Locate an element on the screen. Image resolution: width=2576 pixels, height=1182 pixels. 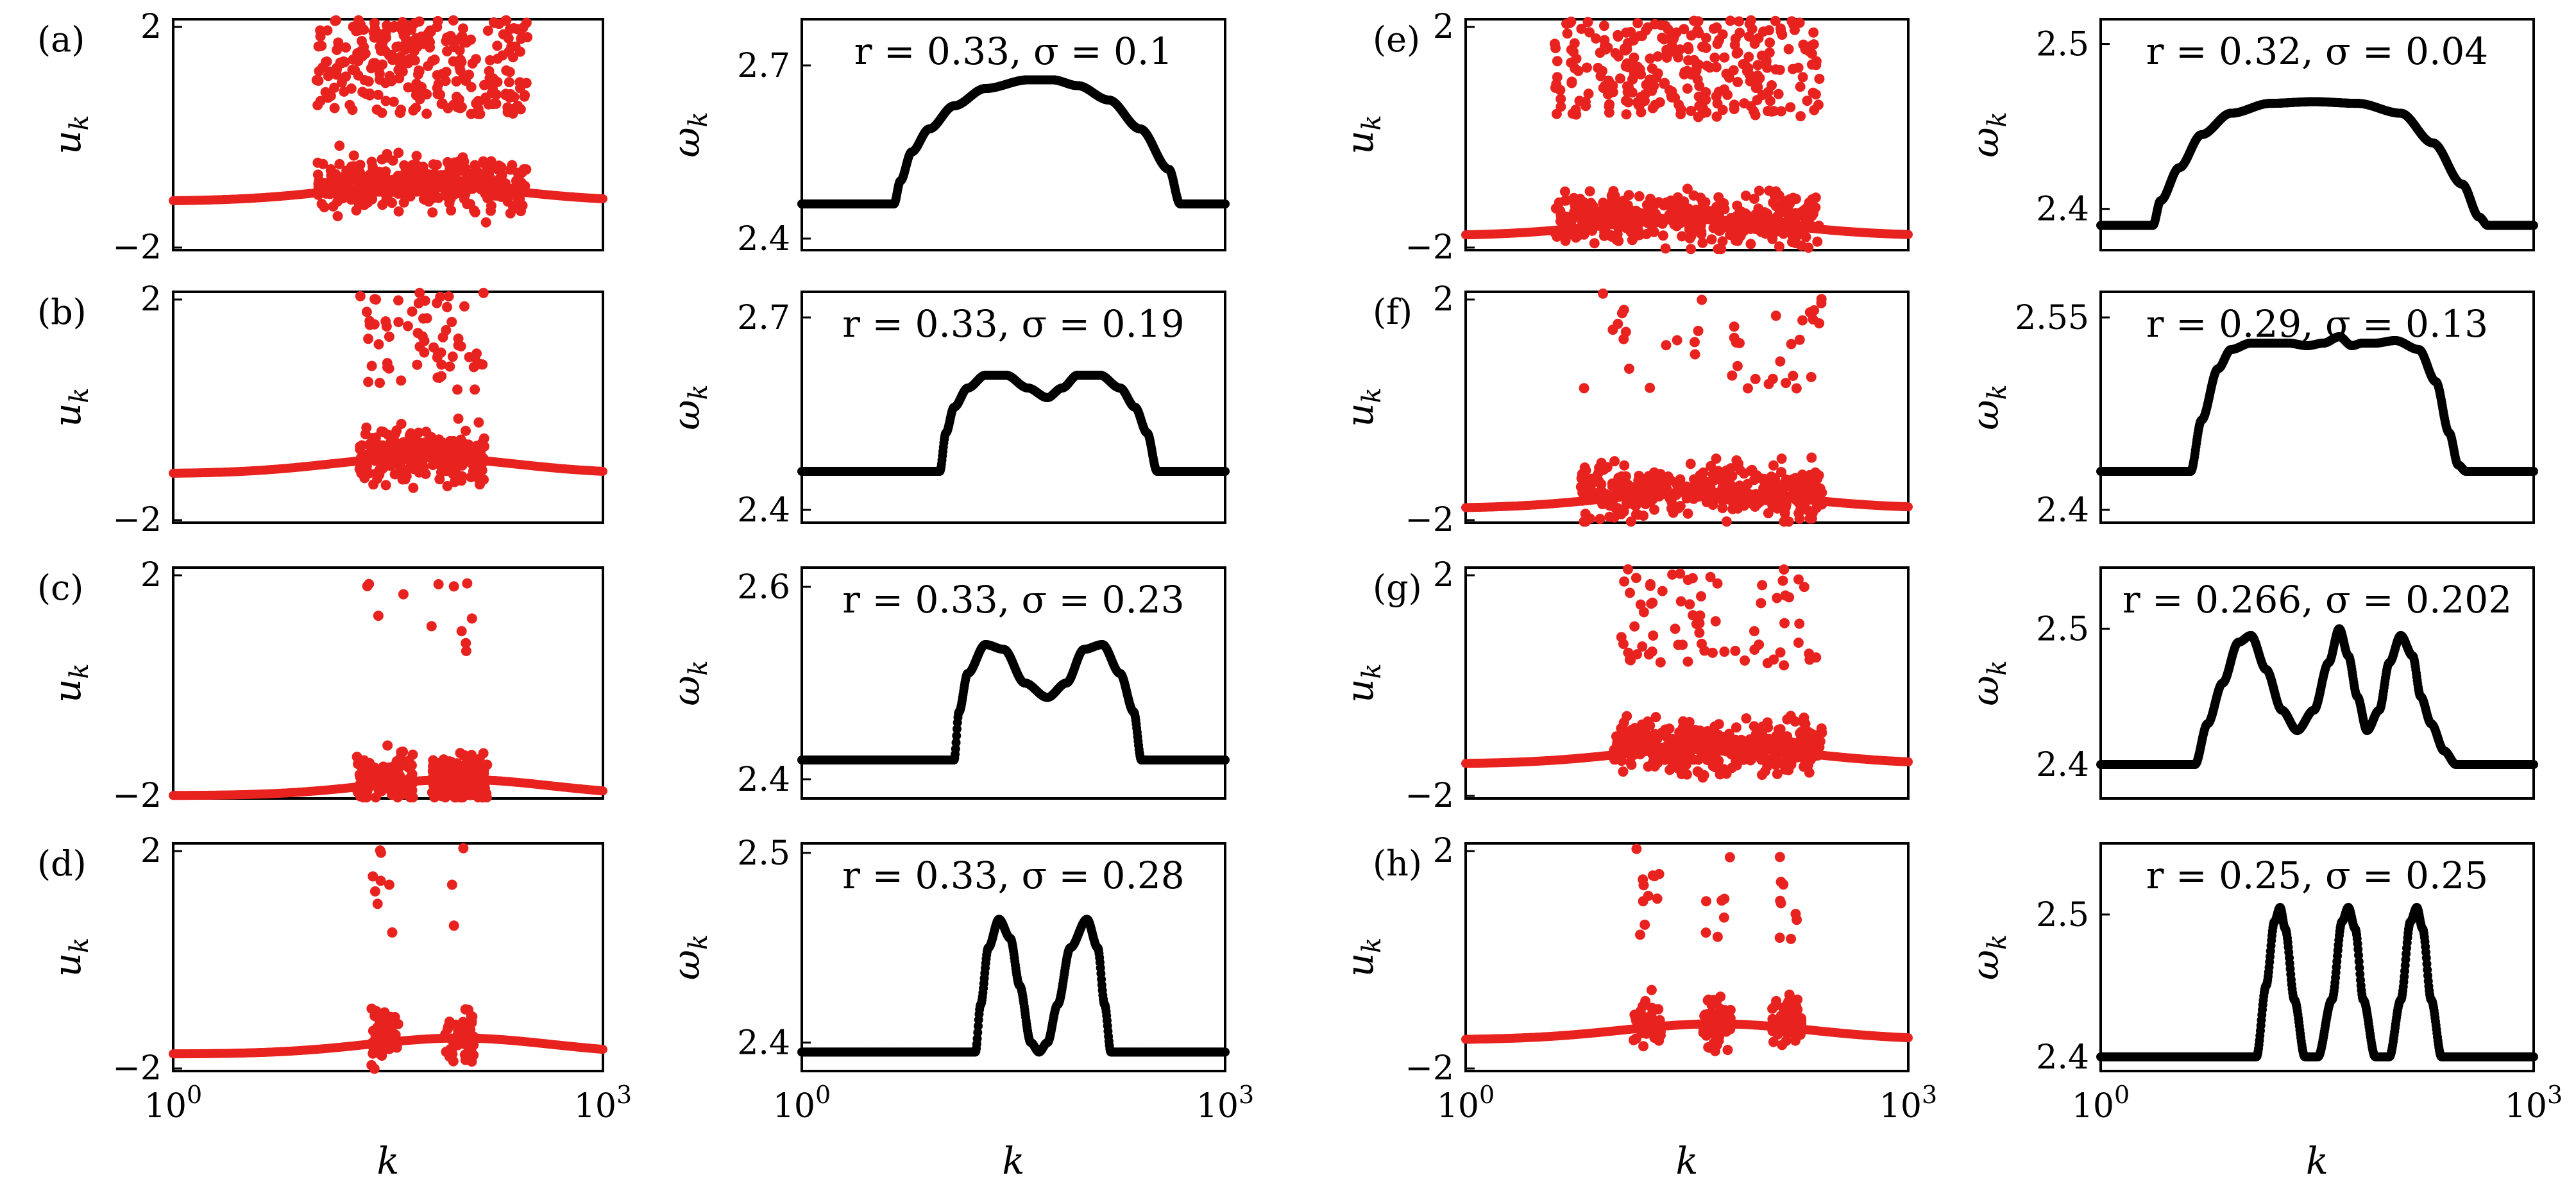
u-panel-e: (e)uk2−2 is located at coordinates (1625, 137).